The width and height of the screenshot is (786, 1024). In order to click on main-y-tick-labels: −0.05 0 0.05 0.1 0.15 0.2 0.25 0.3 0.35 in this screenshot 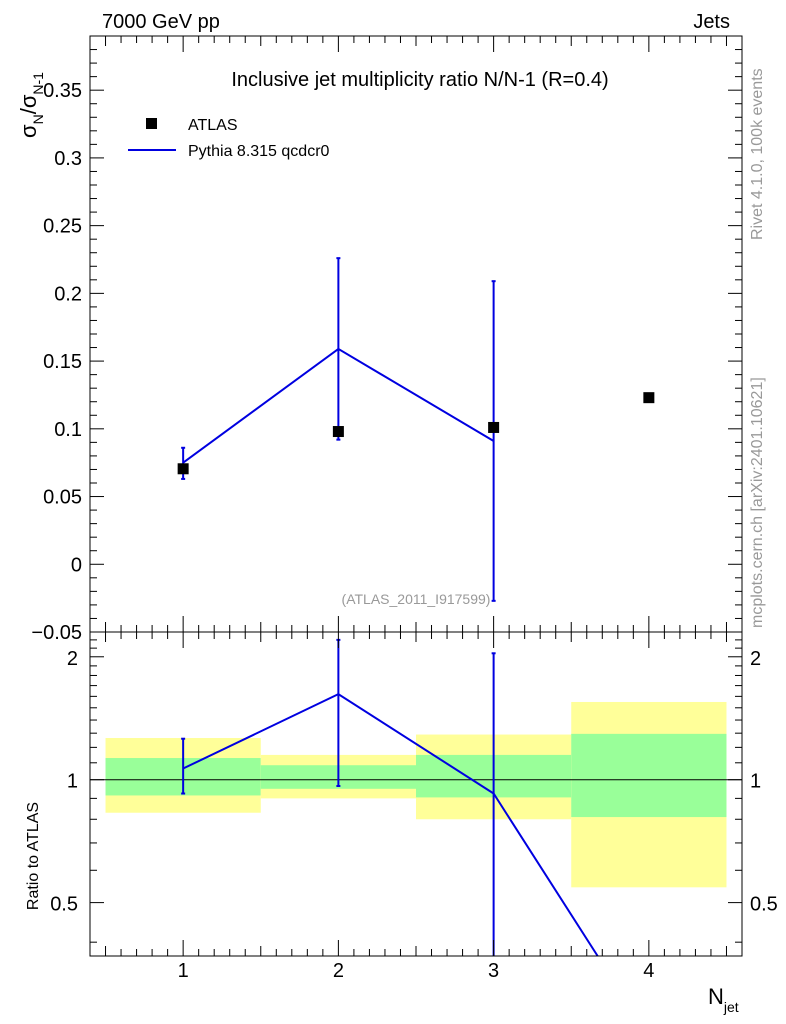, I will do `click(56, 362)`.